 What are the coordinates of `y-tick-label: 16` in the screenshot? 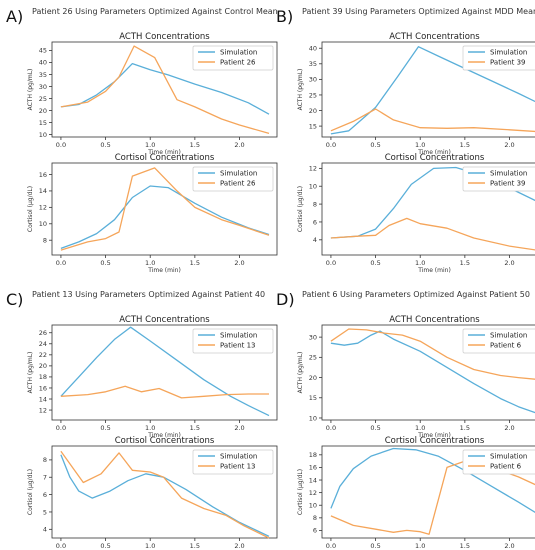 It's located at (43, 175).